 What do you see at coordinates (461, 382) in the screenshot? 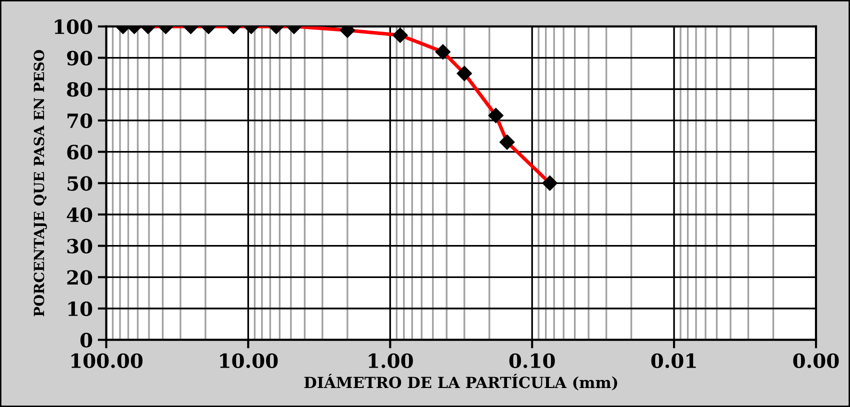
I see `x-axis-title: DIÁMETRO DE LA PARTÍCULA (mm)` at bounding box center [461, 382].